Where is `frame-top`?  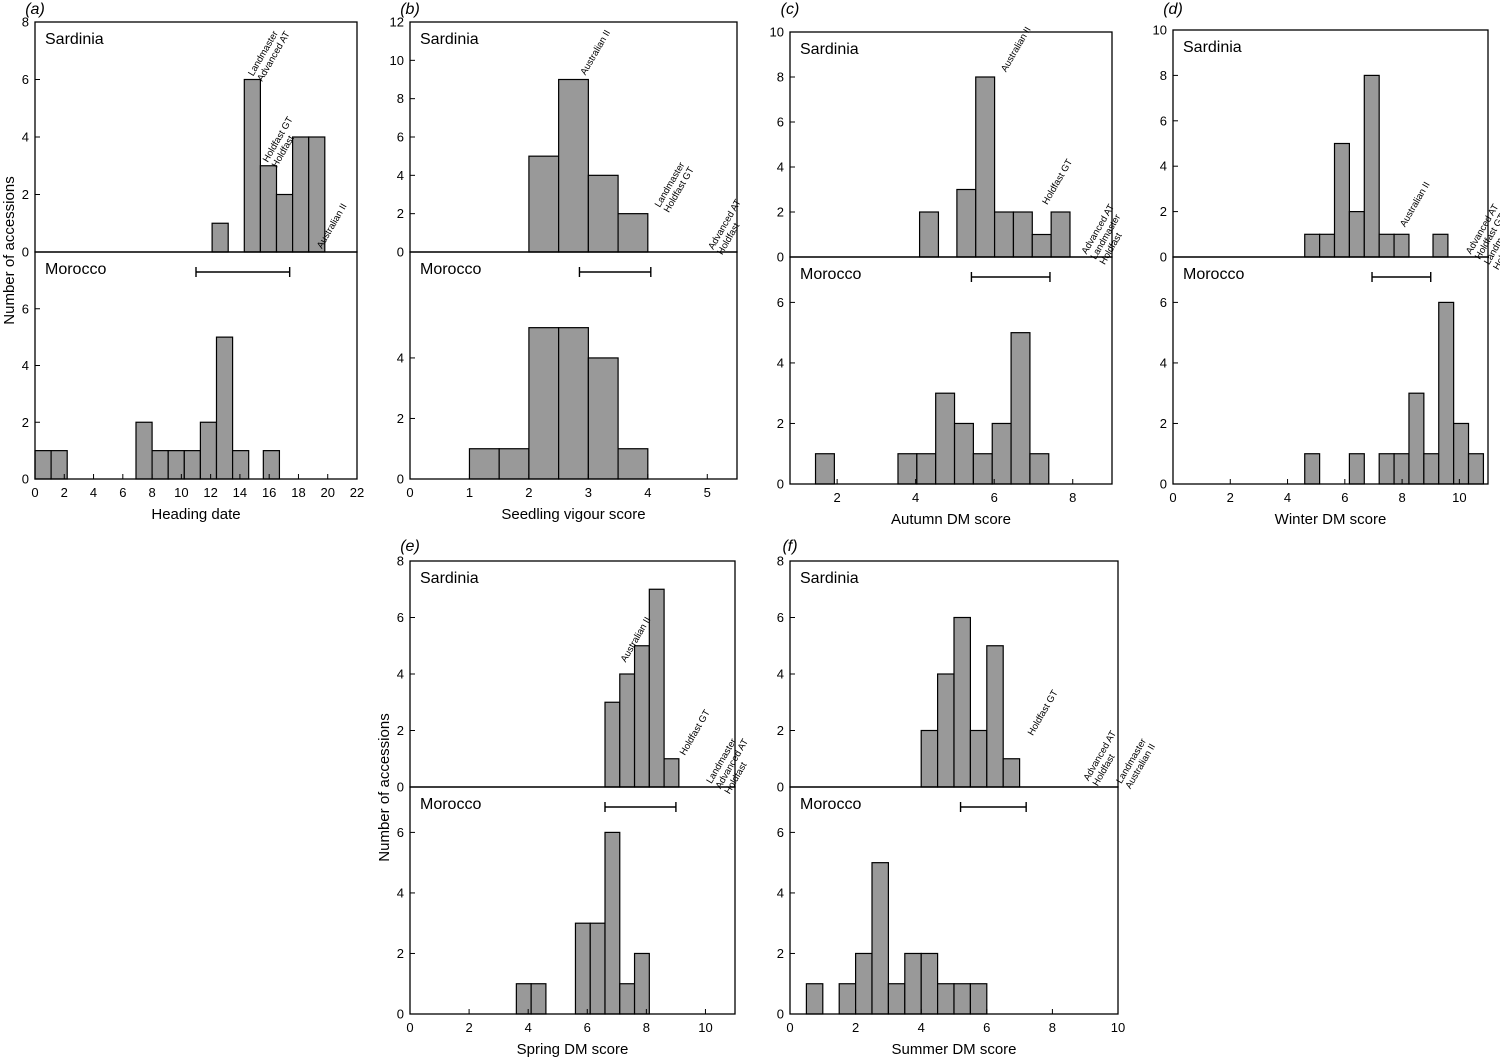 frame-top is located at coordinates (1330, 143).